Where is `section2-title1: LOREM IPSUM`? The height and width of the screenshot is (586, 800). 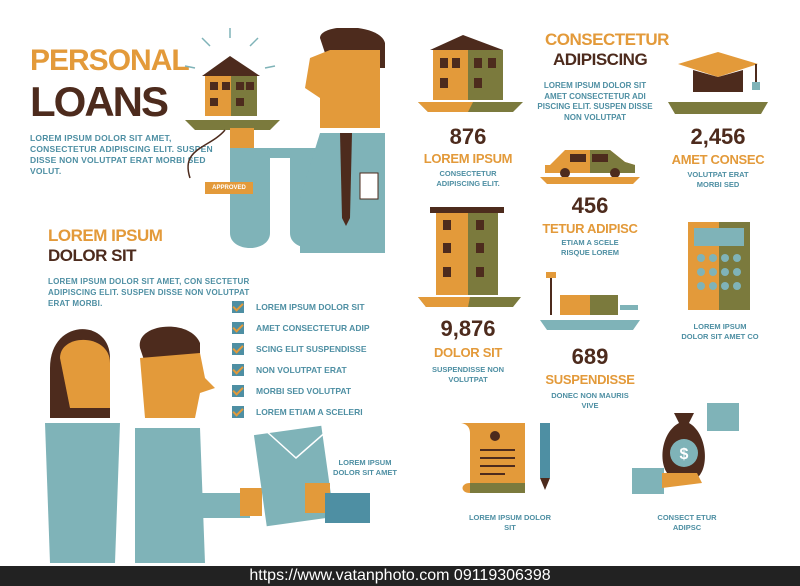
section2-title1: LOREM IPSUM is located at coordinates (105, 235).